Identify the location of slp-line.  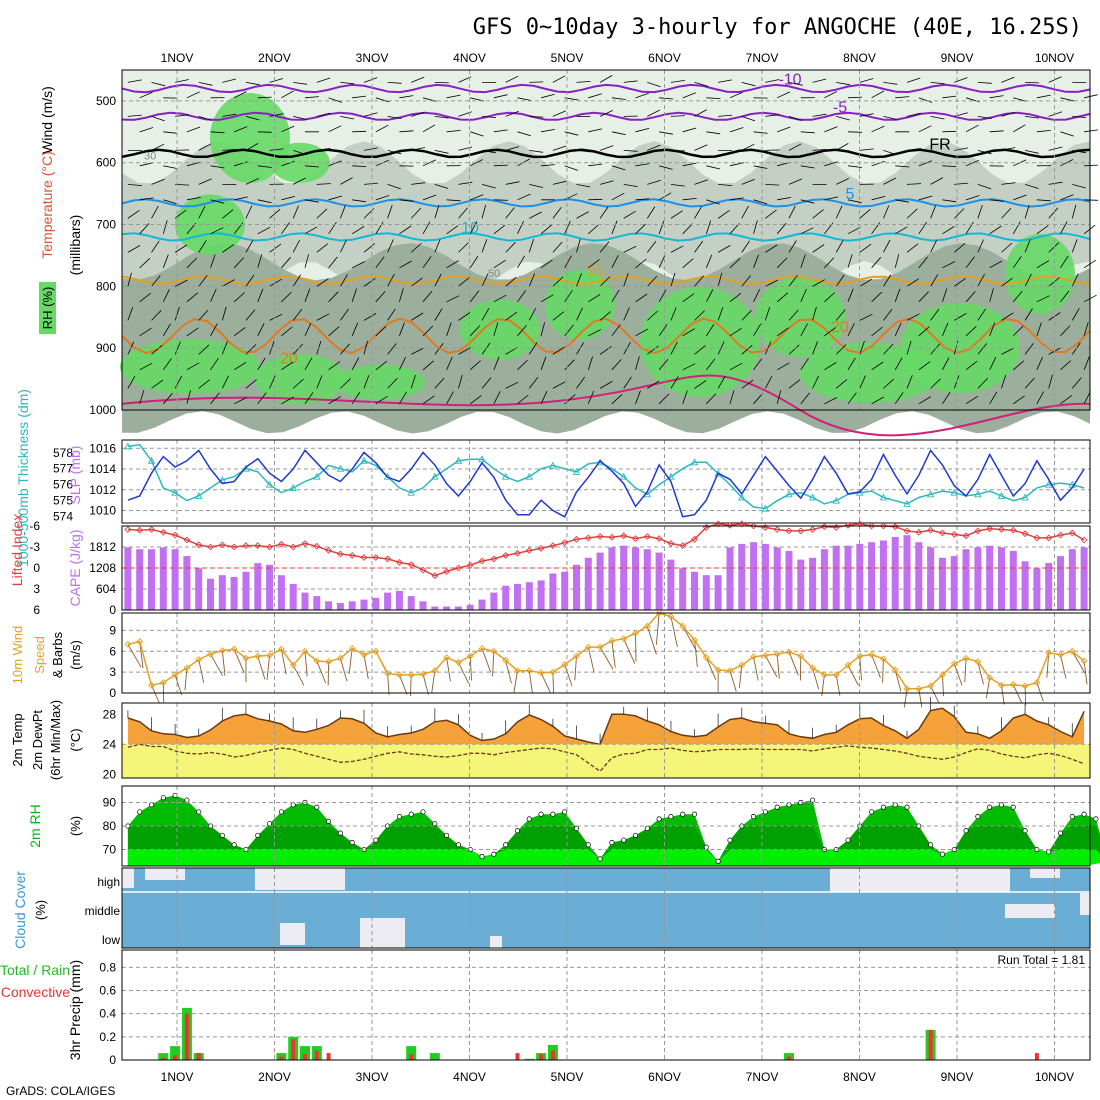
(606, 483).